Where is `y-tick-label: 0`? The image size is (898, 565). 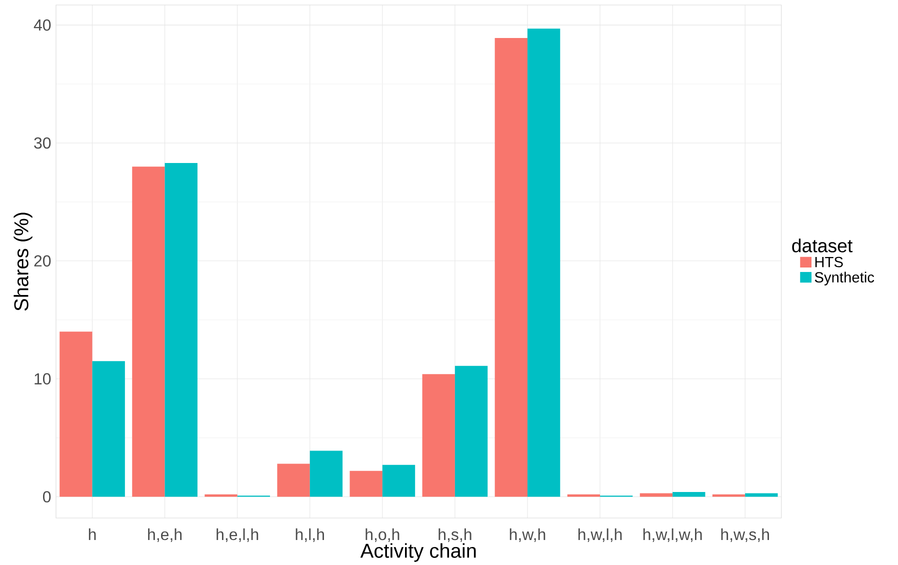 y-tick-label: 0 is located at coordinates (47, 496).